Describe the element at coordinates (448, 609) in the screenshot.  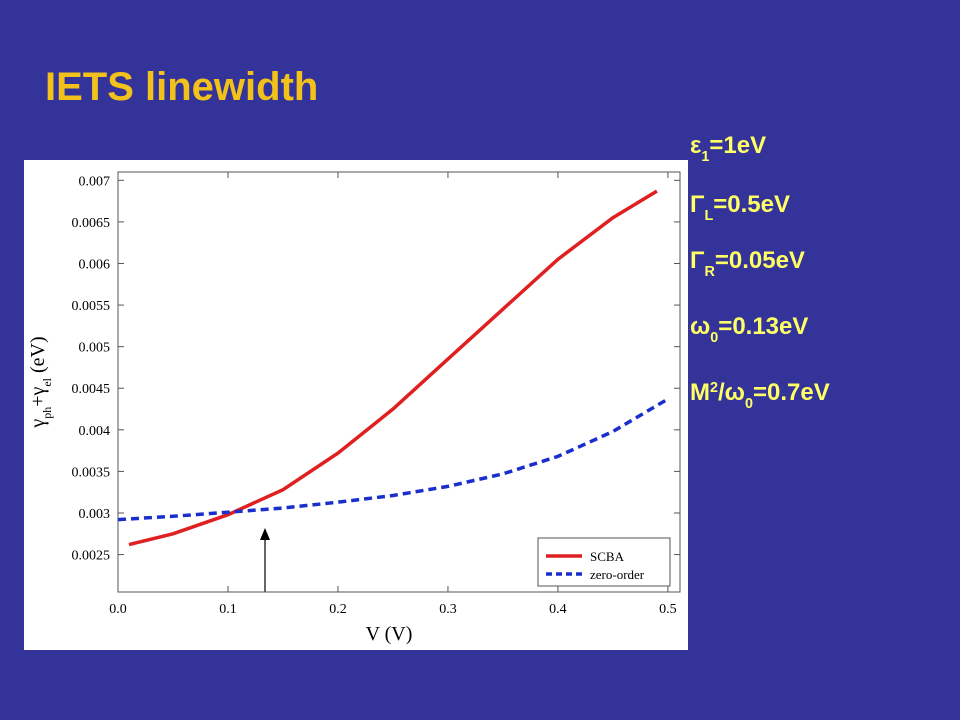
I see `x-tick-label: 0.3` at that location.